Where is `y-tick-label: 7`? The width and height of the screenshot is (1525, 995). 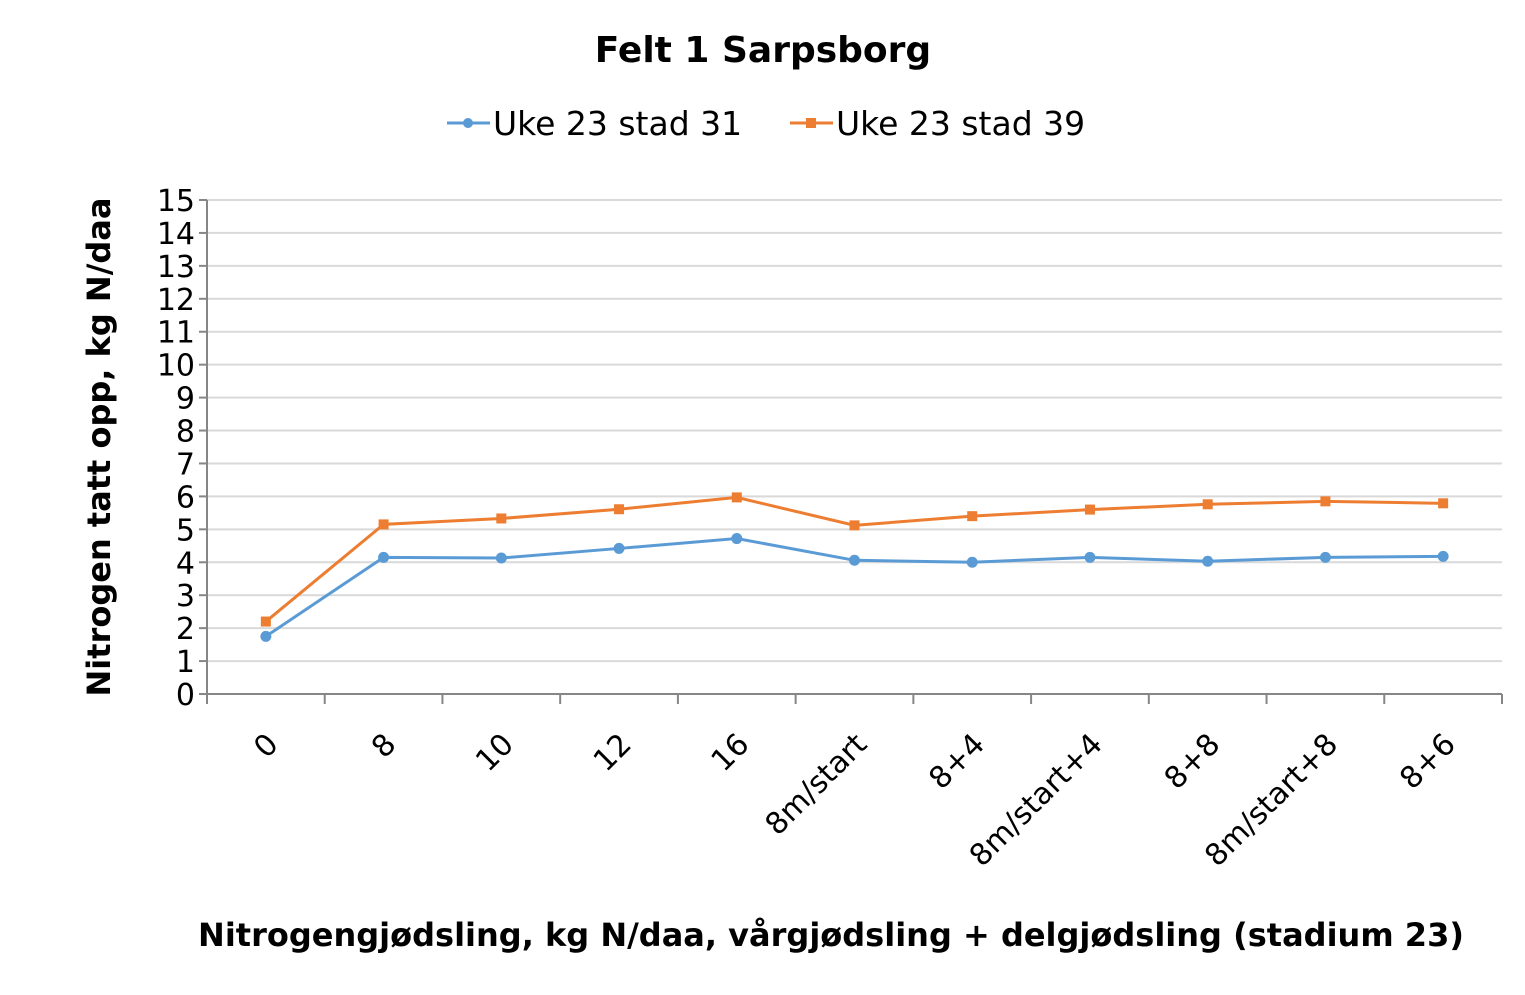 y-tick-label: 7 is located at coordinates (185, 464).